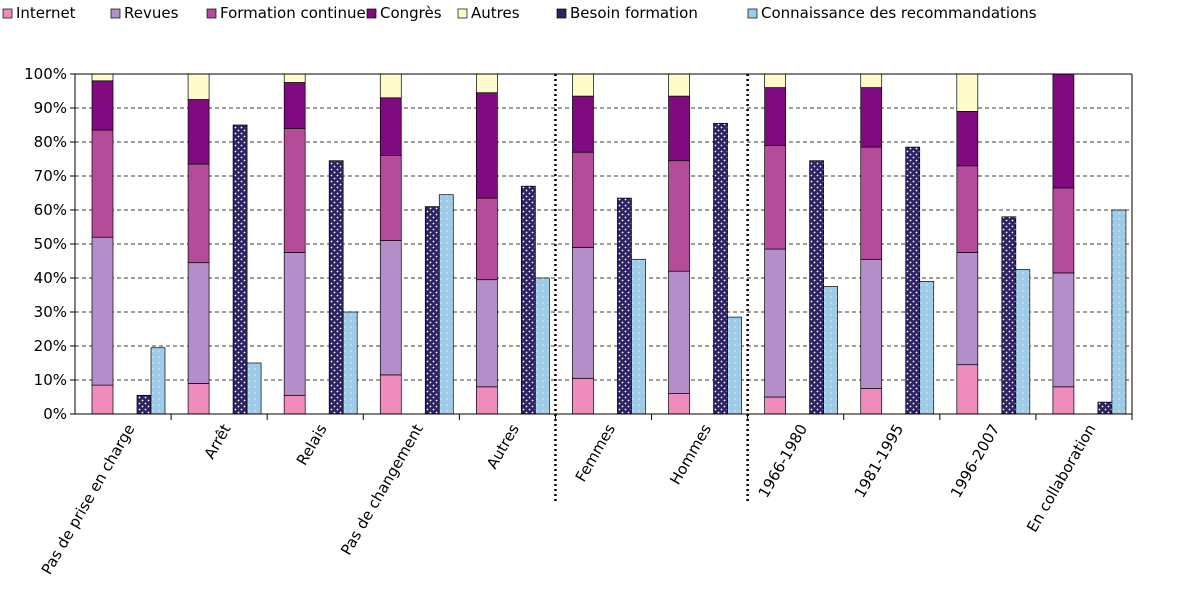 This screenshot has width=1185, height=605. I want to click on legend-item-congres: Congrès, so click(404, 13).